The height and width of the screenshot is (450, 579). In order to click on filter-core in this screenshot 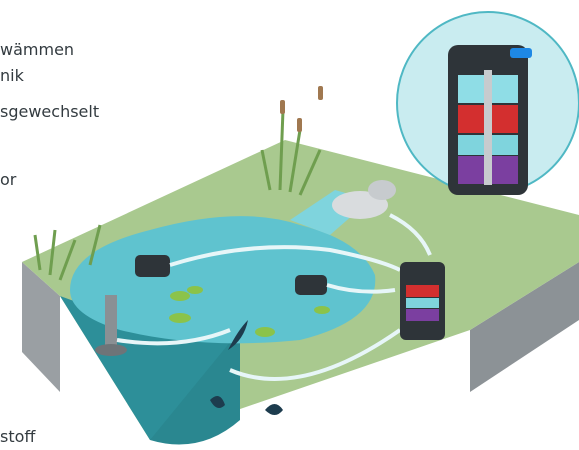, I will do `click(488, 127)`.